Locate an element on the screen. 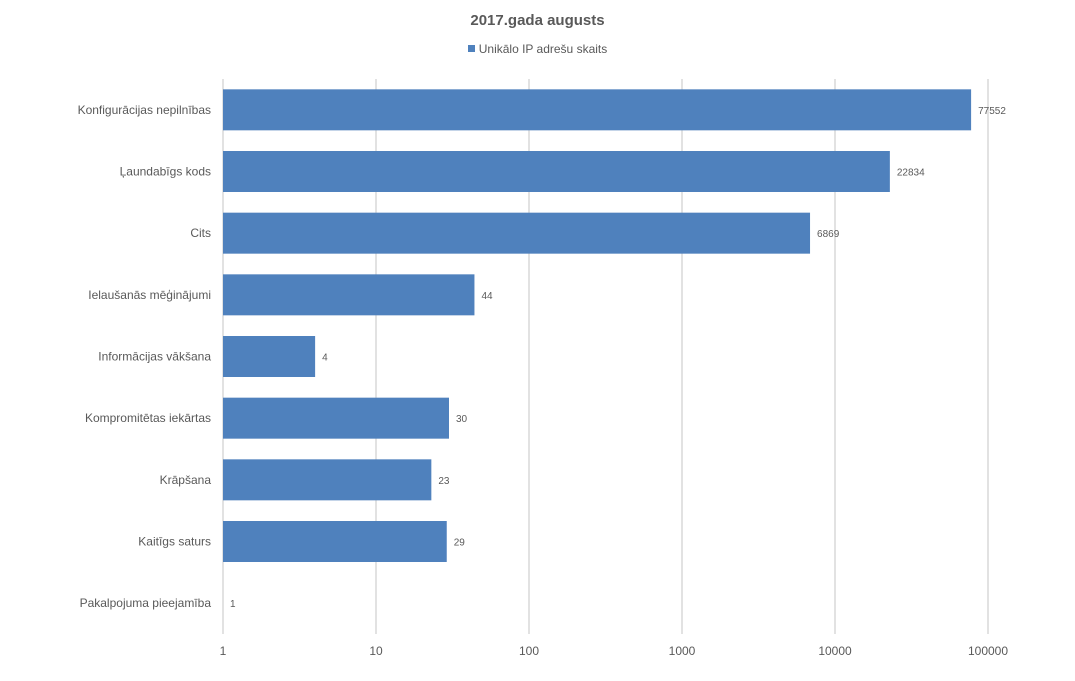 The width and height of the screenshot is (1075, 681). chart-title: 2017.gada augusts is located at coordinates (537, 20).